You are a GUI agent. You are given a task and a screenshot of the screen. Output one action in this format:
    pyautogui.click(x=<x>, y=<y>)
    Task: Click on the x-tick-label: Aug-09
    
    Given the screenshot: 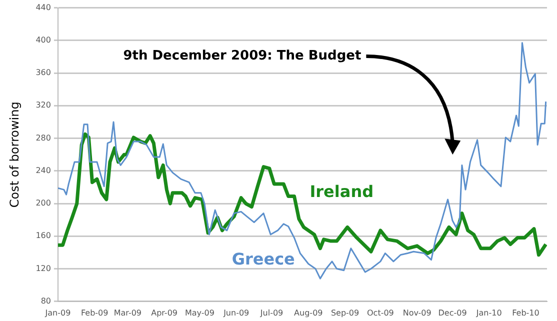 What is the action you would take?
    pyautogui.click(x=308, y=313)
    